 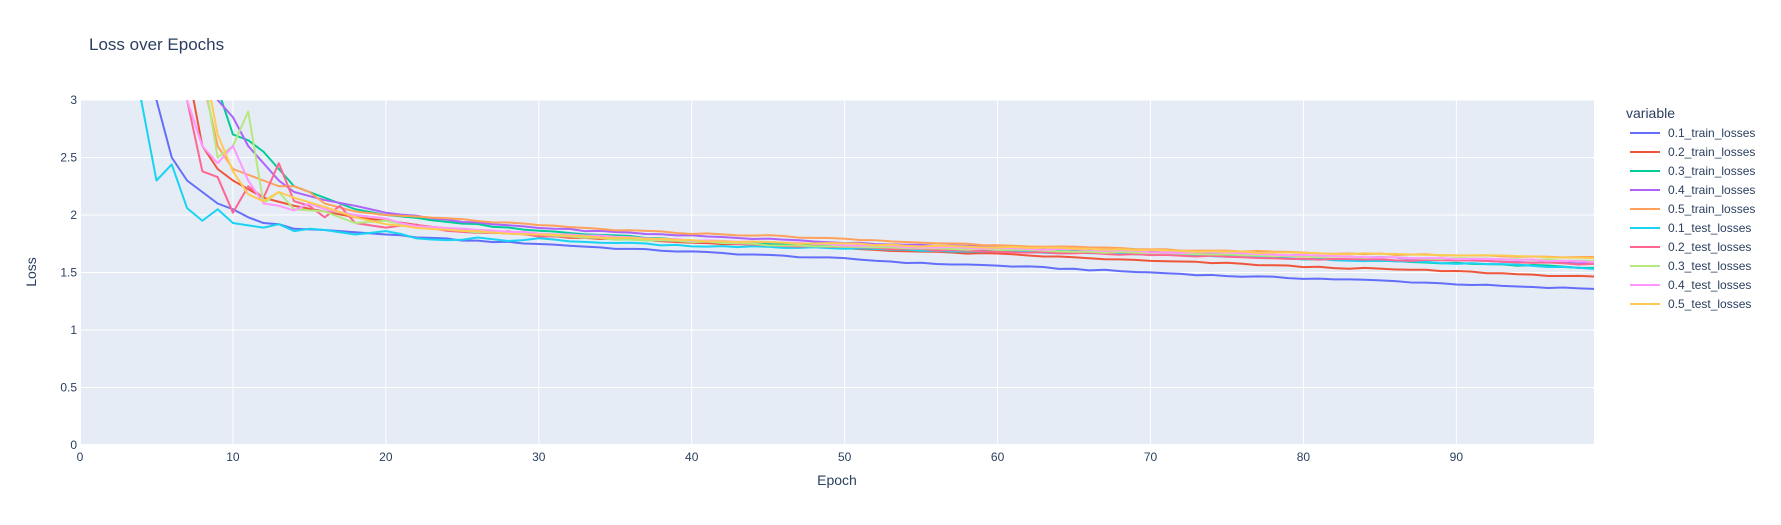 I want to click on x-tick-label: 70, so click(x=1151, y=457).